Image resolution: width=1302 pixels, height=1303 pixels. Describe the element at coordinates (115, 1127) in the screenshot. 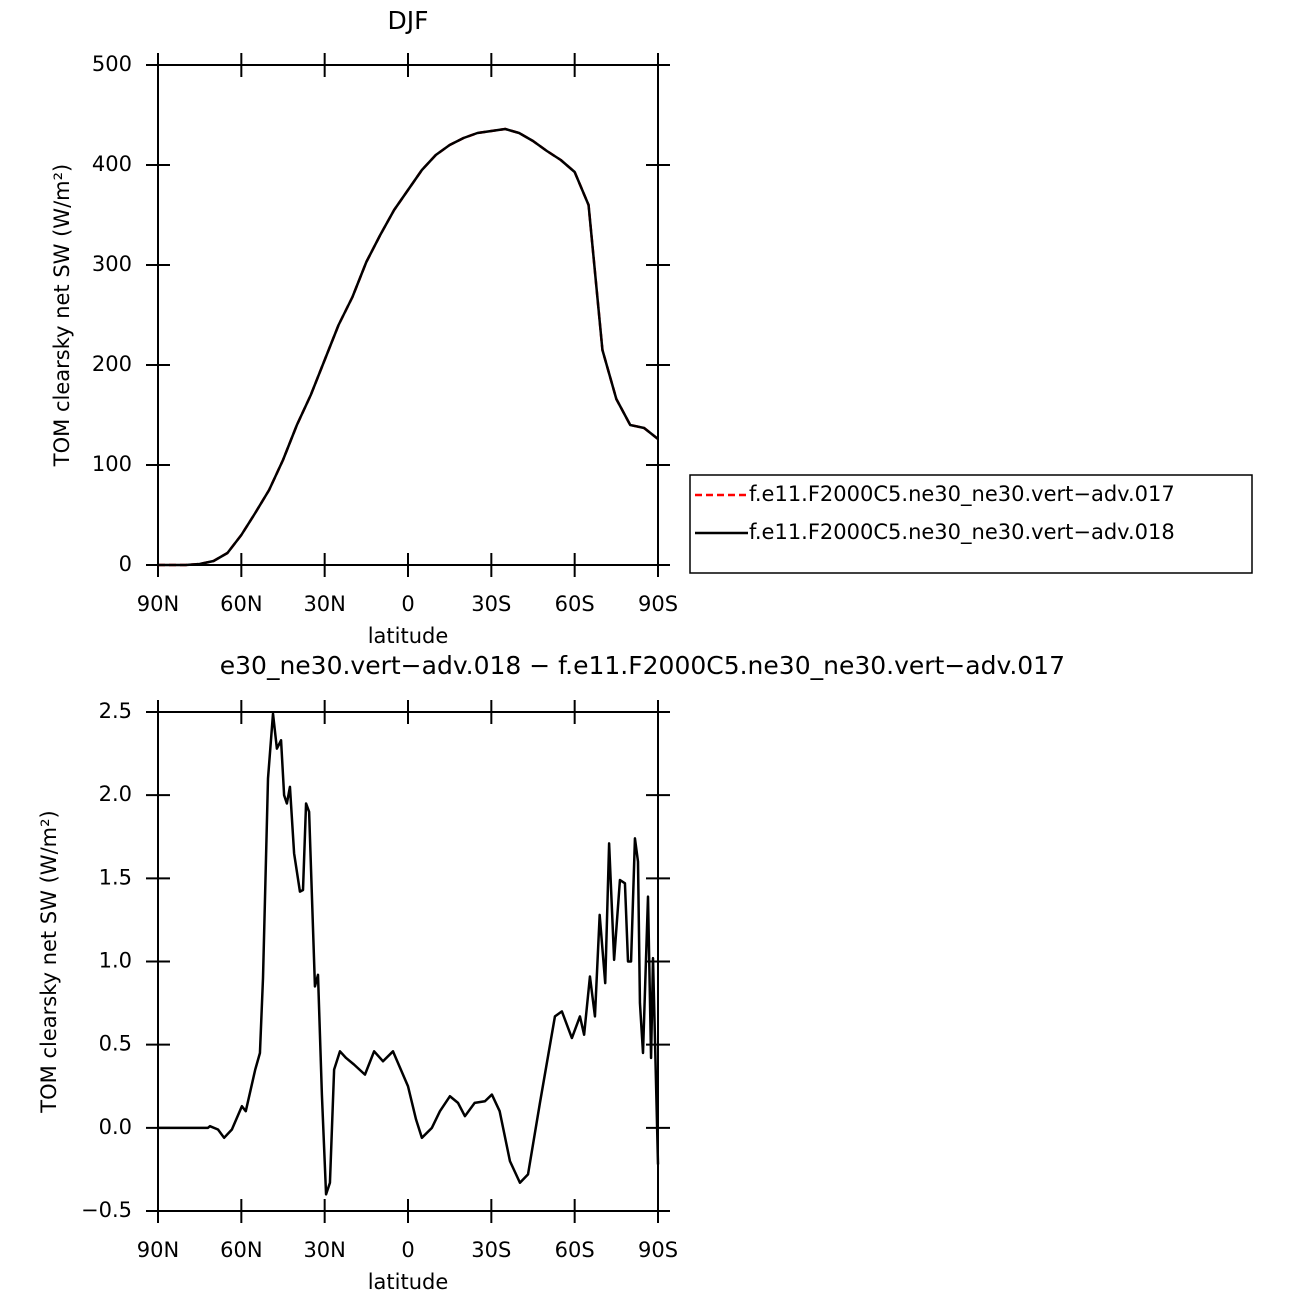

I see `y-tick-label: 0.0` at that location.